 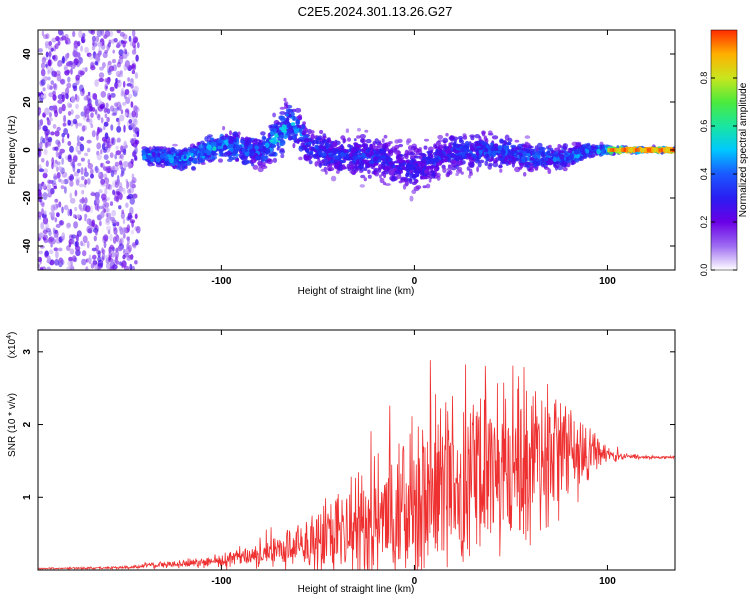 What do you see at coordinates (607, 281) in the screenshot?
I see `spectrogram-x-tick-label: 100` at bounding box center [607, 281].